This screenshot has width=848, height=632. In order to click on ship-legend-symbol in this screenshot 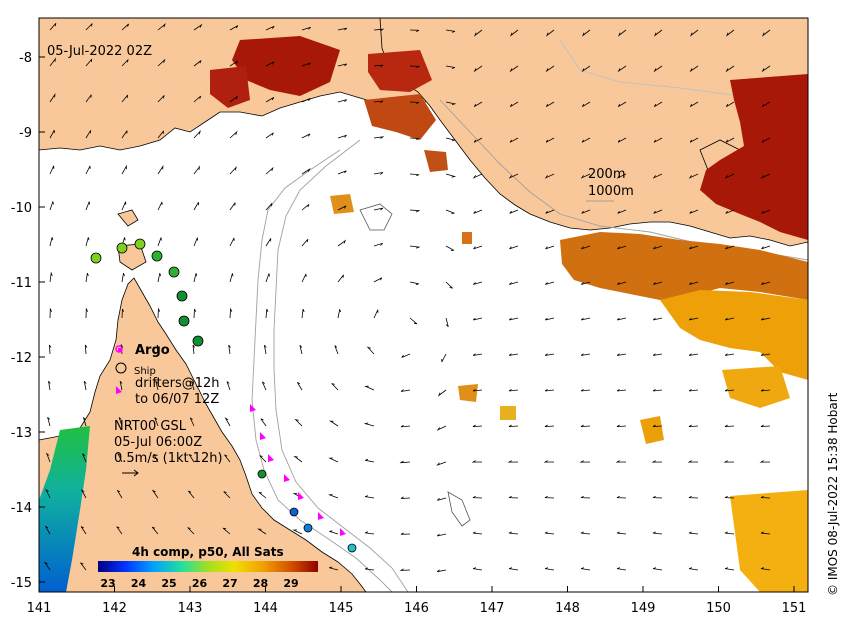, I will do `click(121, 368)`.